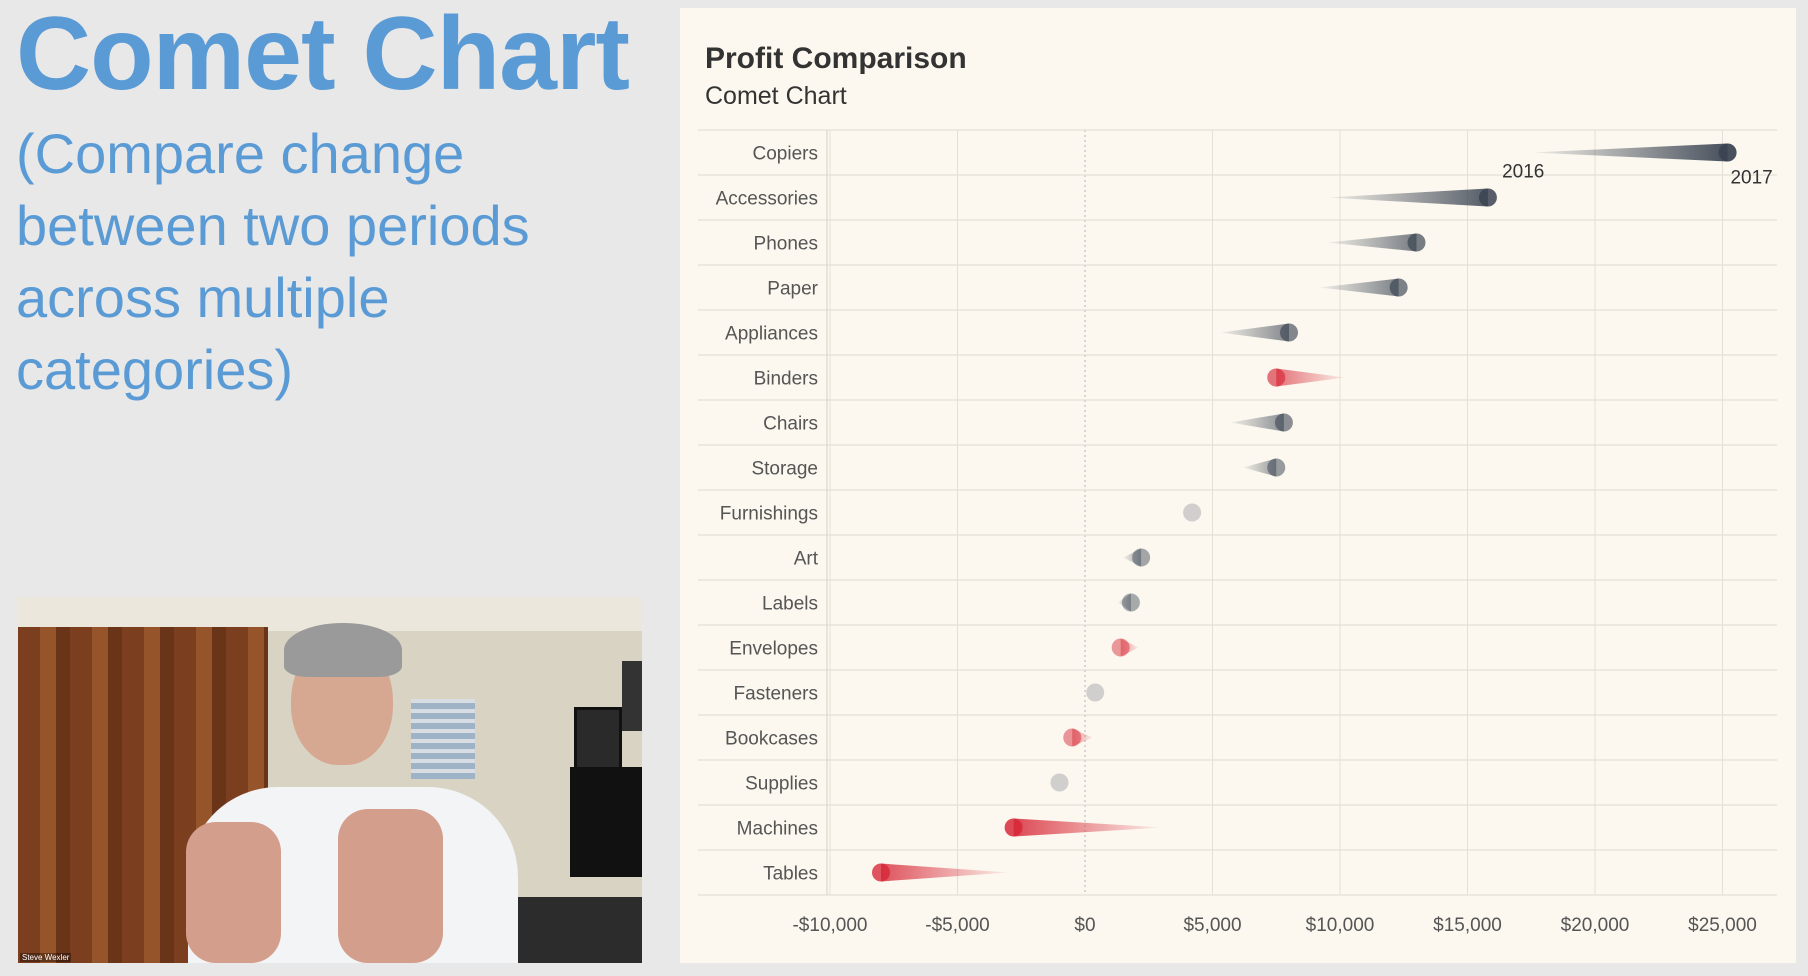 This screenshot has height=976, width=1808. What do you see at coordinates (769, 514) in the screenshot?
I see `category-label: Furnishings` at bounding box center [769, 514].